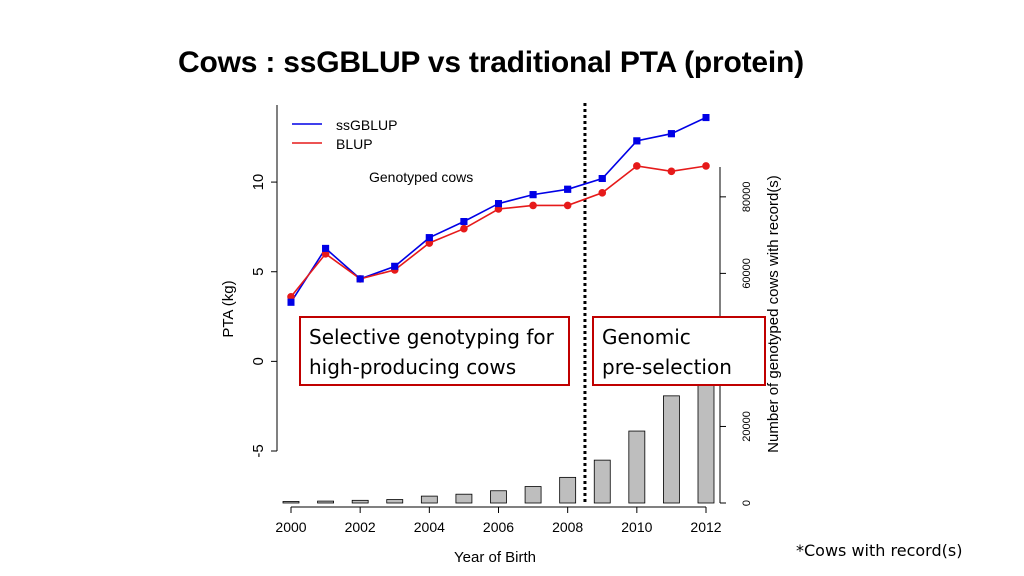  Describe the element at coordinates (429, 238) in the screenshot. I see `point-top-ssGBLUP-2004` at that location.